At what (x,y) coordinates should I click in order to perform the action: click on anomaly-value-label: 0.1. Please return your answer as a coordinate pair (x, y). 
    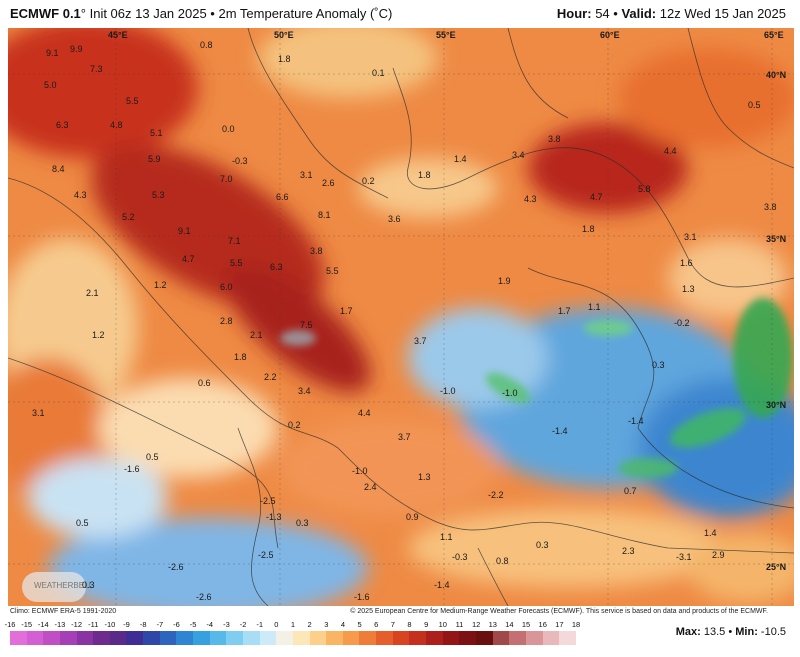
    Looking at the image, I should click on (378, 73).